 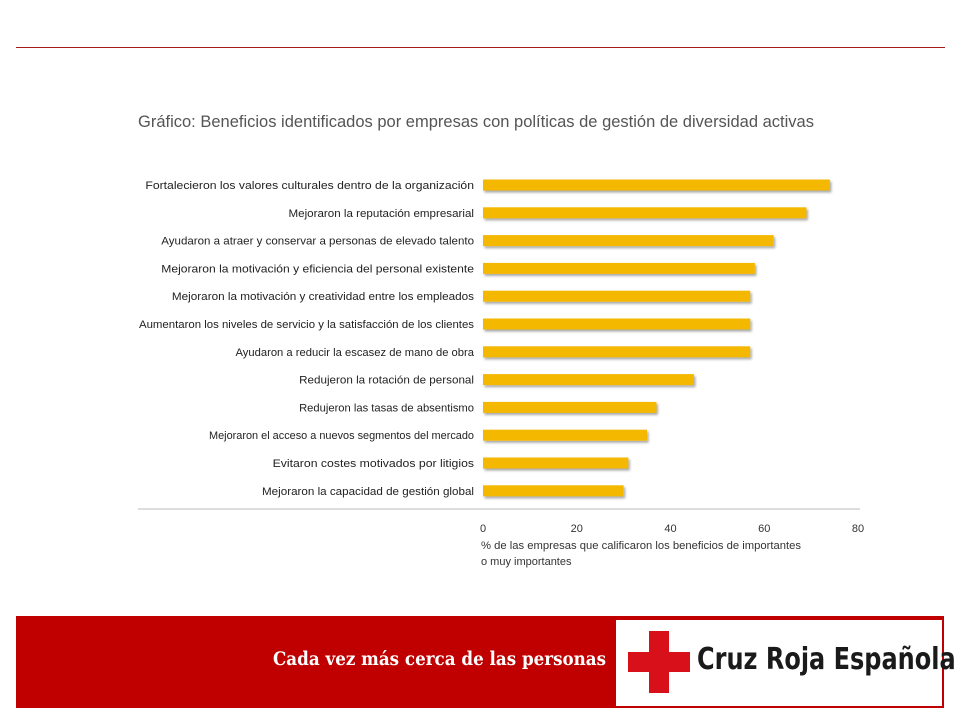 What do you see at coordinates (440, 659) in the screenshot?
I see `footer-slogan: Cada vez más cerca de las personas` at bounding box center [440, 659].